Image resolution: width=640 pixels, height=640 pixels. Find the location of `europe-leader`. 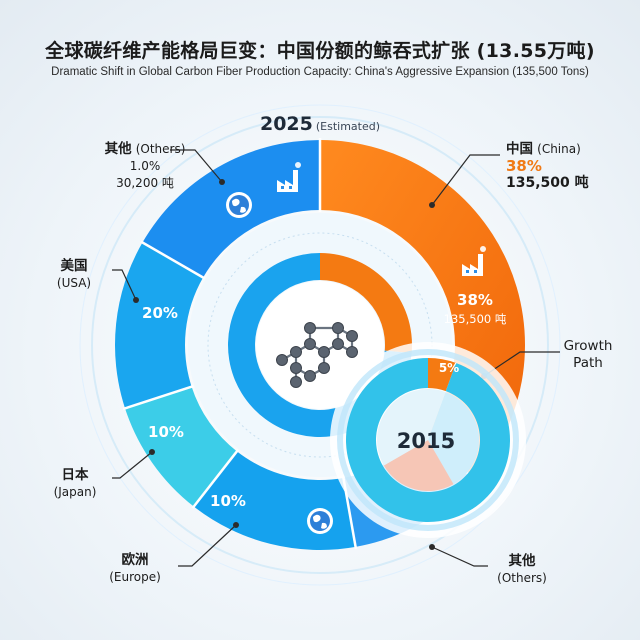

europe-leader is located at coordinates (207, 545).